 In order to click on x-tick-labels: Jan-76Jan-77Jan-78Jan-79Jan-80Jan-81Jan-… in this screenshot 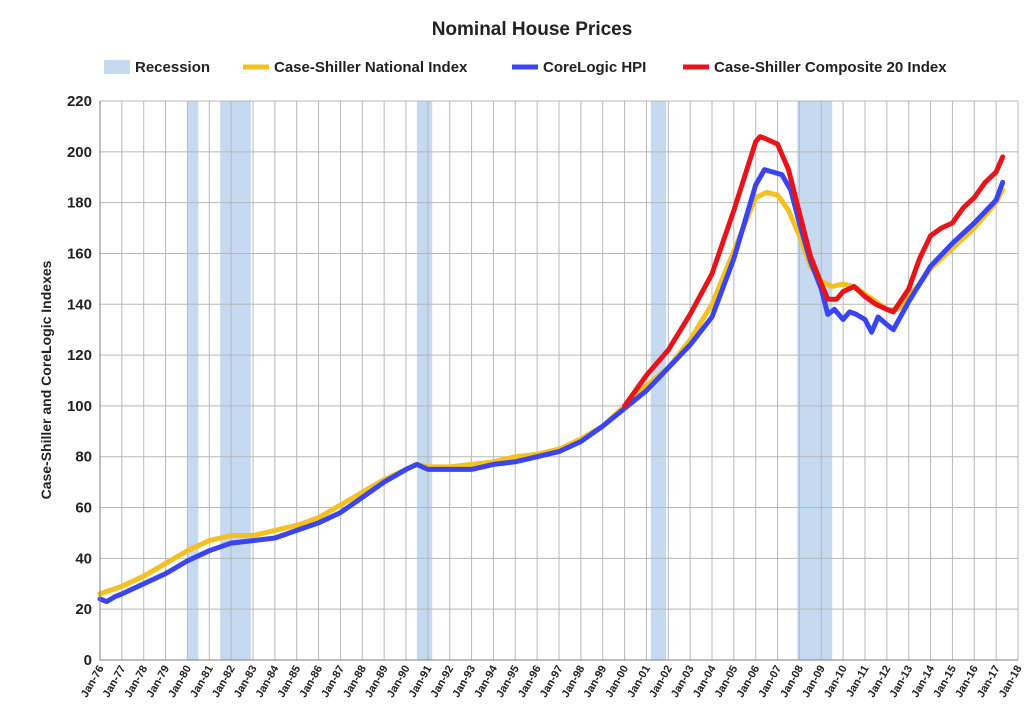, I will do `click(552, 681)`.